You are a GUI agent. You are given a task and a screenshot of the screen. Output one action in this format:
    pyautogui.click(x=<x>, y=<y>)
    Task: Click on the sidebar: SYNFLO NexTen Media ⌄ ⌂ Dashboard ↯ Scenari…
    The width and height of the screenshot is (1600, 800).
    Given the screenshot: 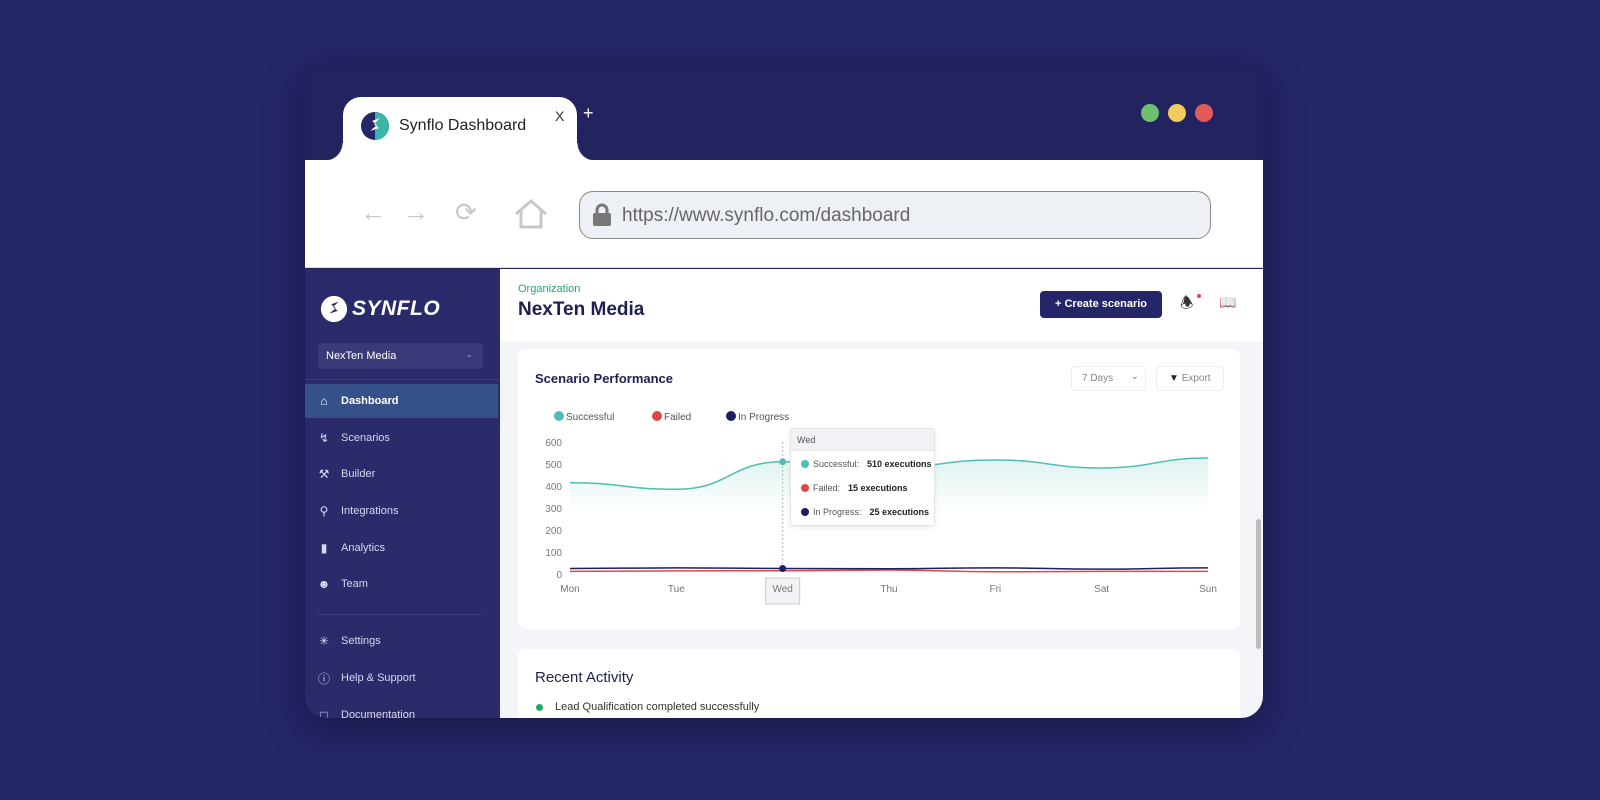 What is the action you would take?
    pyautogui.click(x=402, y=493)
    